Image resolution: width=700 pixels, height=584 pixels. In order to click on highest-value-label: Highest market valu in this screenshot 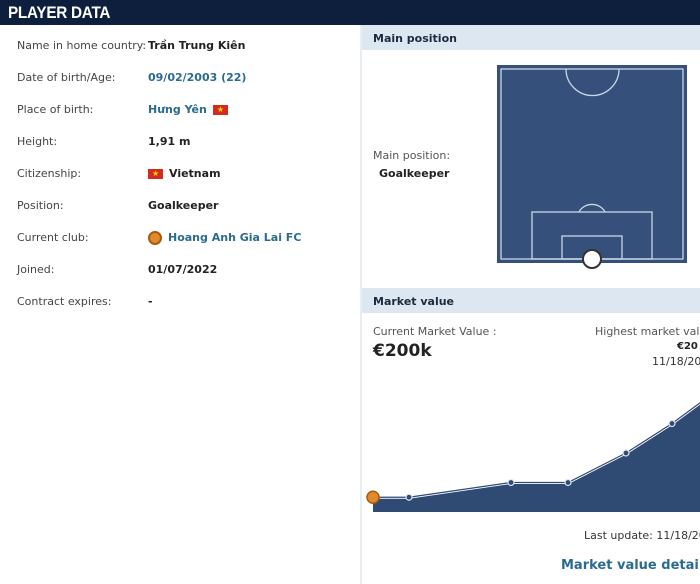, I will do `click(647, 331)`.